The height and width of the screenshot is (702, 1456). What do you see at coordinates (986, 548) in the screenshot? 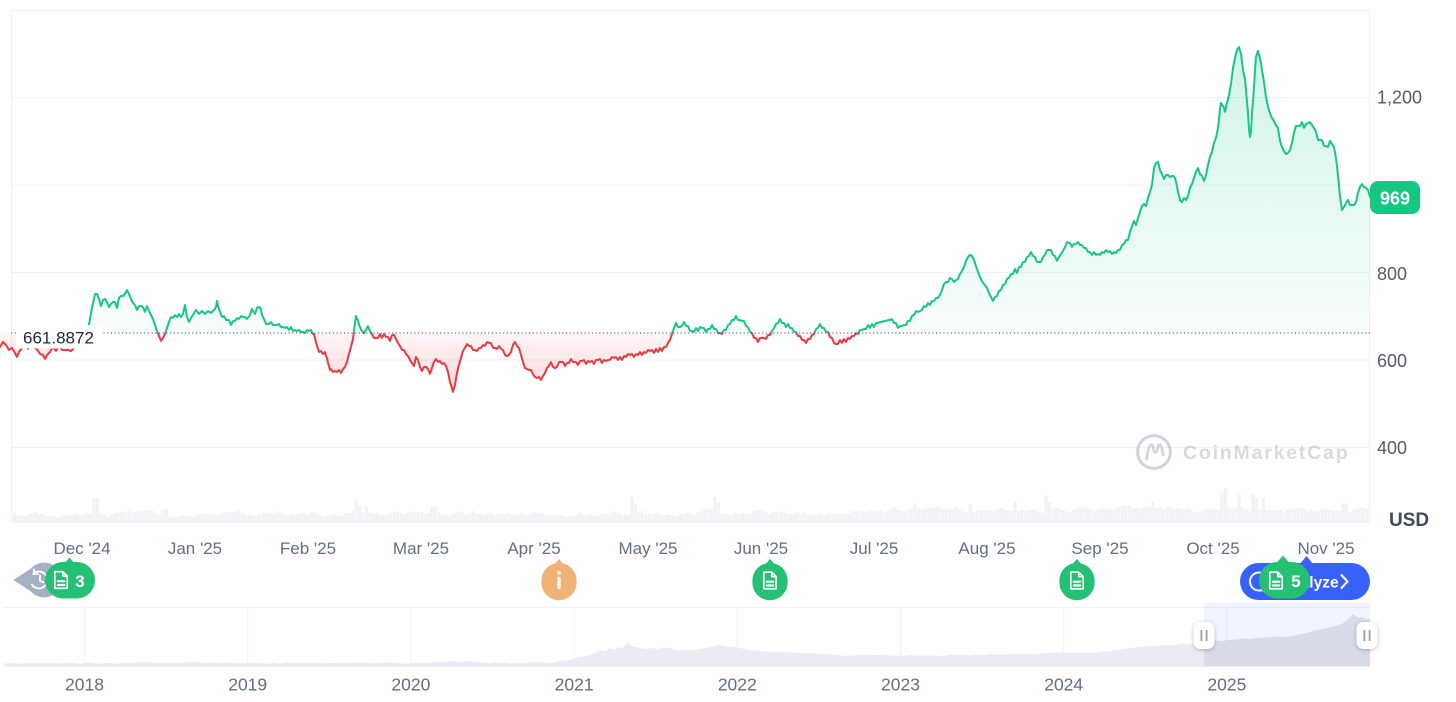
I see `svg-text: Aug '25` at bounding box center [986, 548].